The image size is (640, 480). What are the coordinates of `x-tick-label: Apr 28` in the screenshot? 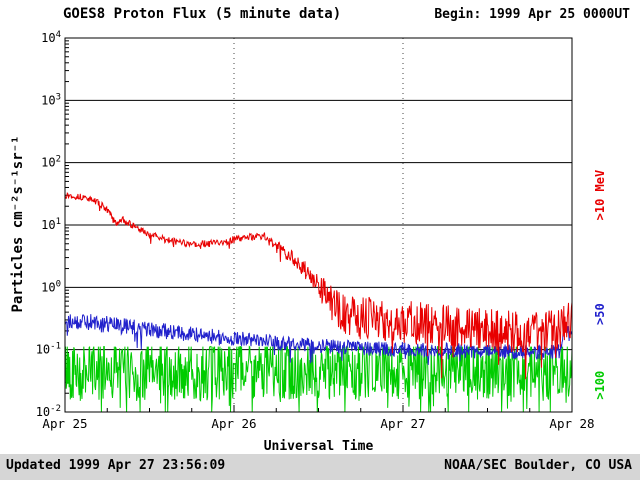 It's located at (571, 423).